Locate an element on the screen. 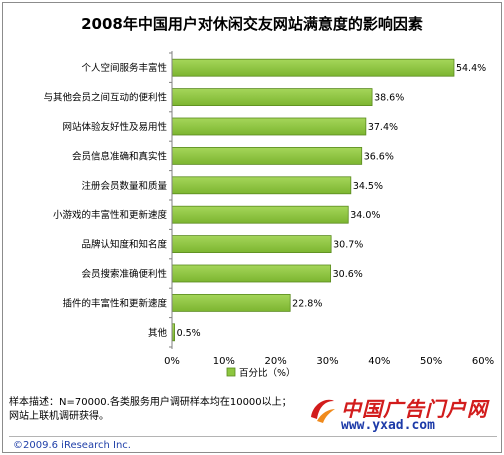 The height and width of the screenshot is (455, 504). value-label: 0.5% is located at coordinates (189, 333).